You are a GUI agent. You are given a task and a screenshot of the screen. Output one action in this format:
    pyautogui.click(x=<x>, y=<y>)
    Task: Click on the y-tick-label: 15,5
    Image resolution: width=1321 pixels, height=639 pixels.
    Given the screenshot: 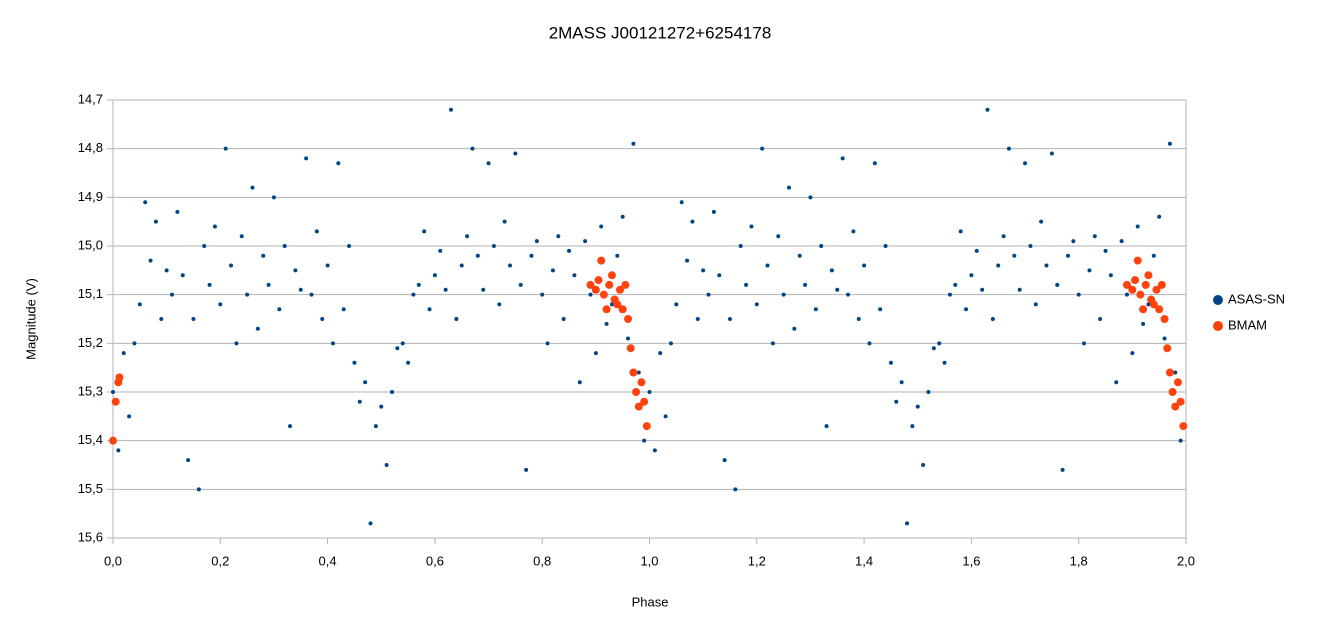 What is the action you would take?
    pyautogui.click(x=90, y=488)
    